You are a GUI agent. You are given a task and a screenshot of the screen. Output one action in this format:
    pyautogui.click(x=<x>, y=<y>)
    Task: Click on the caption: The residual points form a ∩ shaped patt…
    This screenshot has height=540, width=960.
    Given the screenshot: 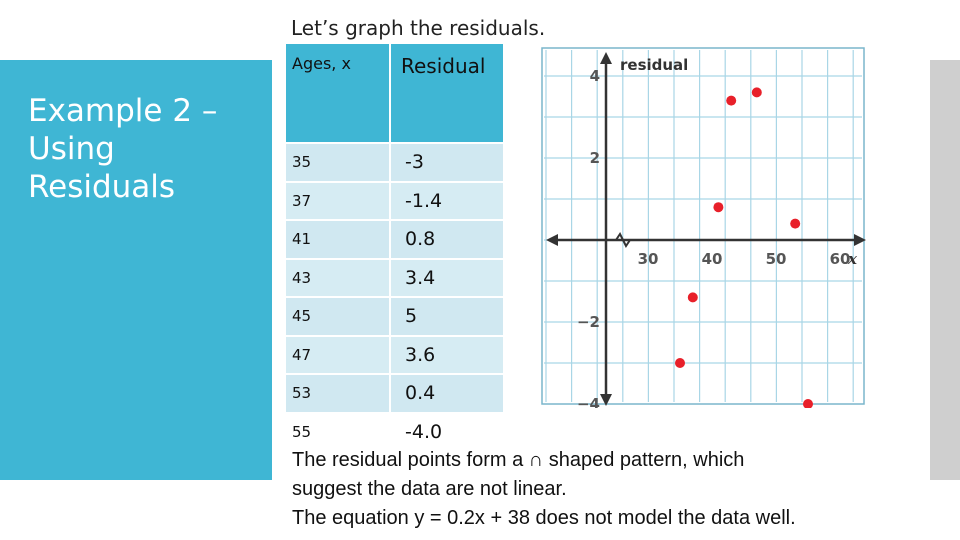 What is the action you would take?
    pyautogui.click(x=602, y=489)
    